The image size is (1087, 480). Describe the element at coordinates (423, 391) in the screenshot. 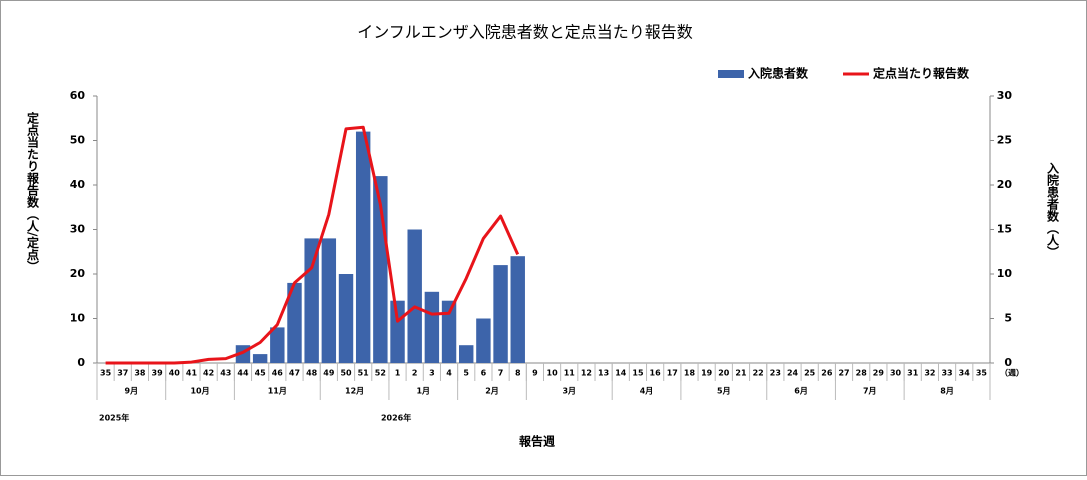

I see `month-label: 1月` at that location.